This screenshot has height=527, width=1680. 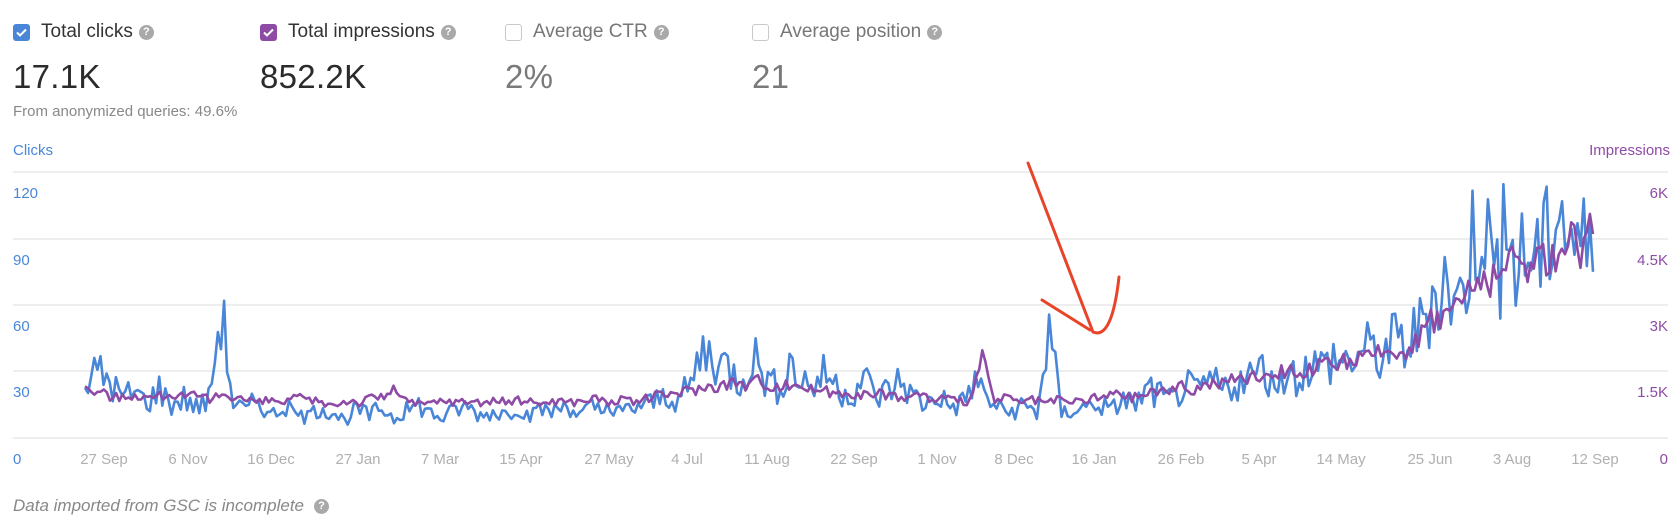 I want to click on x-tick-label: 8 Dec, so click(x=1014, y=459).